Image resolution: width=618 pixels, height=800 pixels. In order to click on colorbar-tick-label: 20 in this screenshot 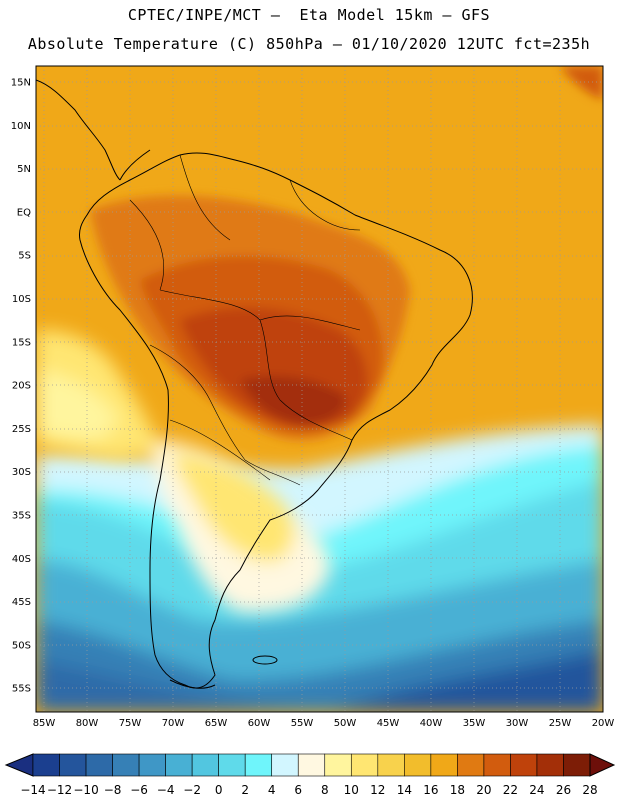, I will do `click(483, 790)`.